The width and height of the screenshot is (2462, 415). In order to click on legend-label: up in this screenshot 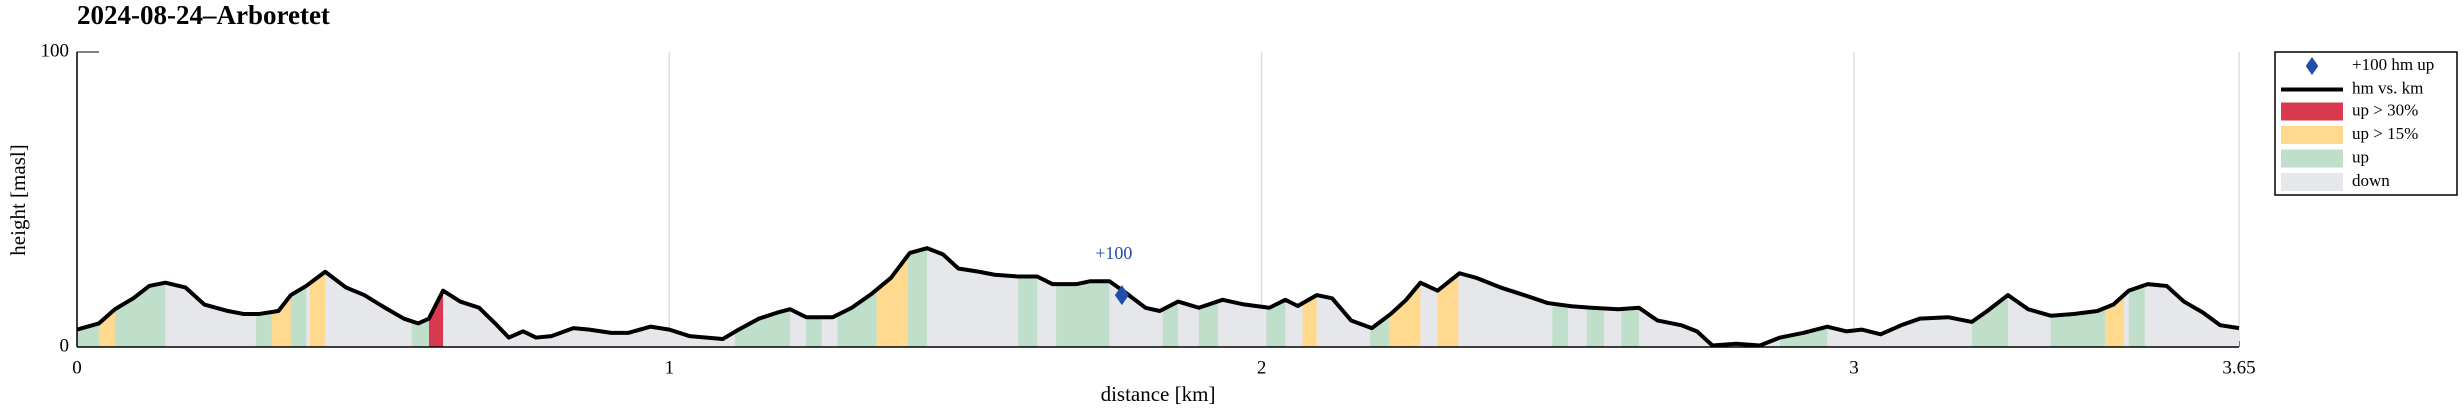, I will do `click(2360, 156)`.